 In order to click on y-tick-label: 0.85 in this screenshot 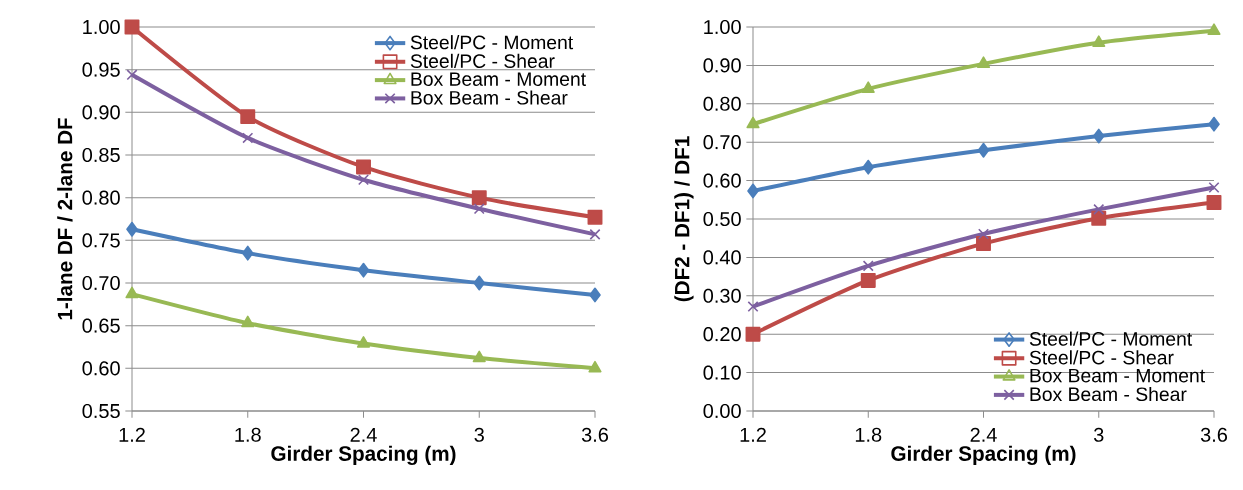, I will do `click(101, 155)`.